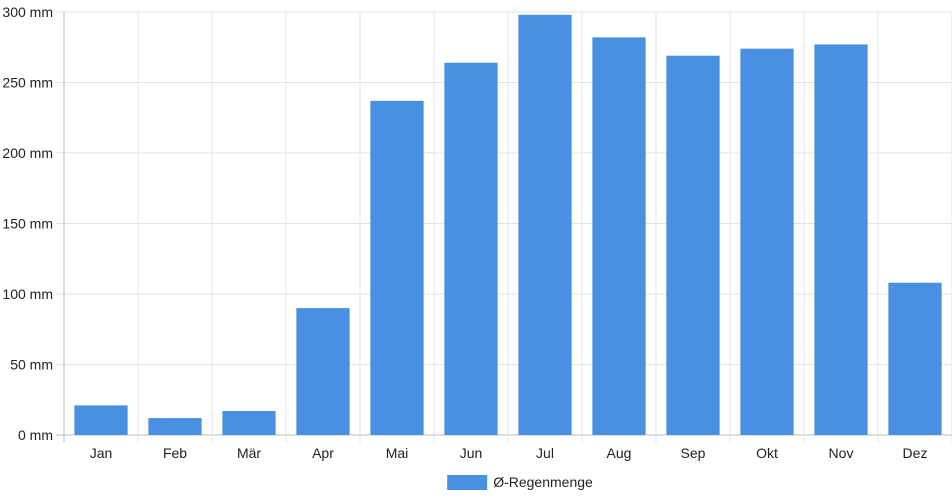  I want to click on bar-aug, so click(619, 236).